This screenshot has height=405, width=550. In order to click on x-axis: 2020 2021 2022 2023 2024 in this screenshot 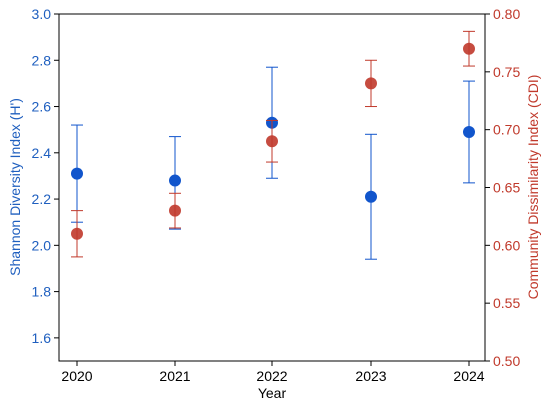, I will do `click(273, 372)`.